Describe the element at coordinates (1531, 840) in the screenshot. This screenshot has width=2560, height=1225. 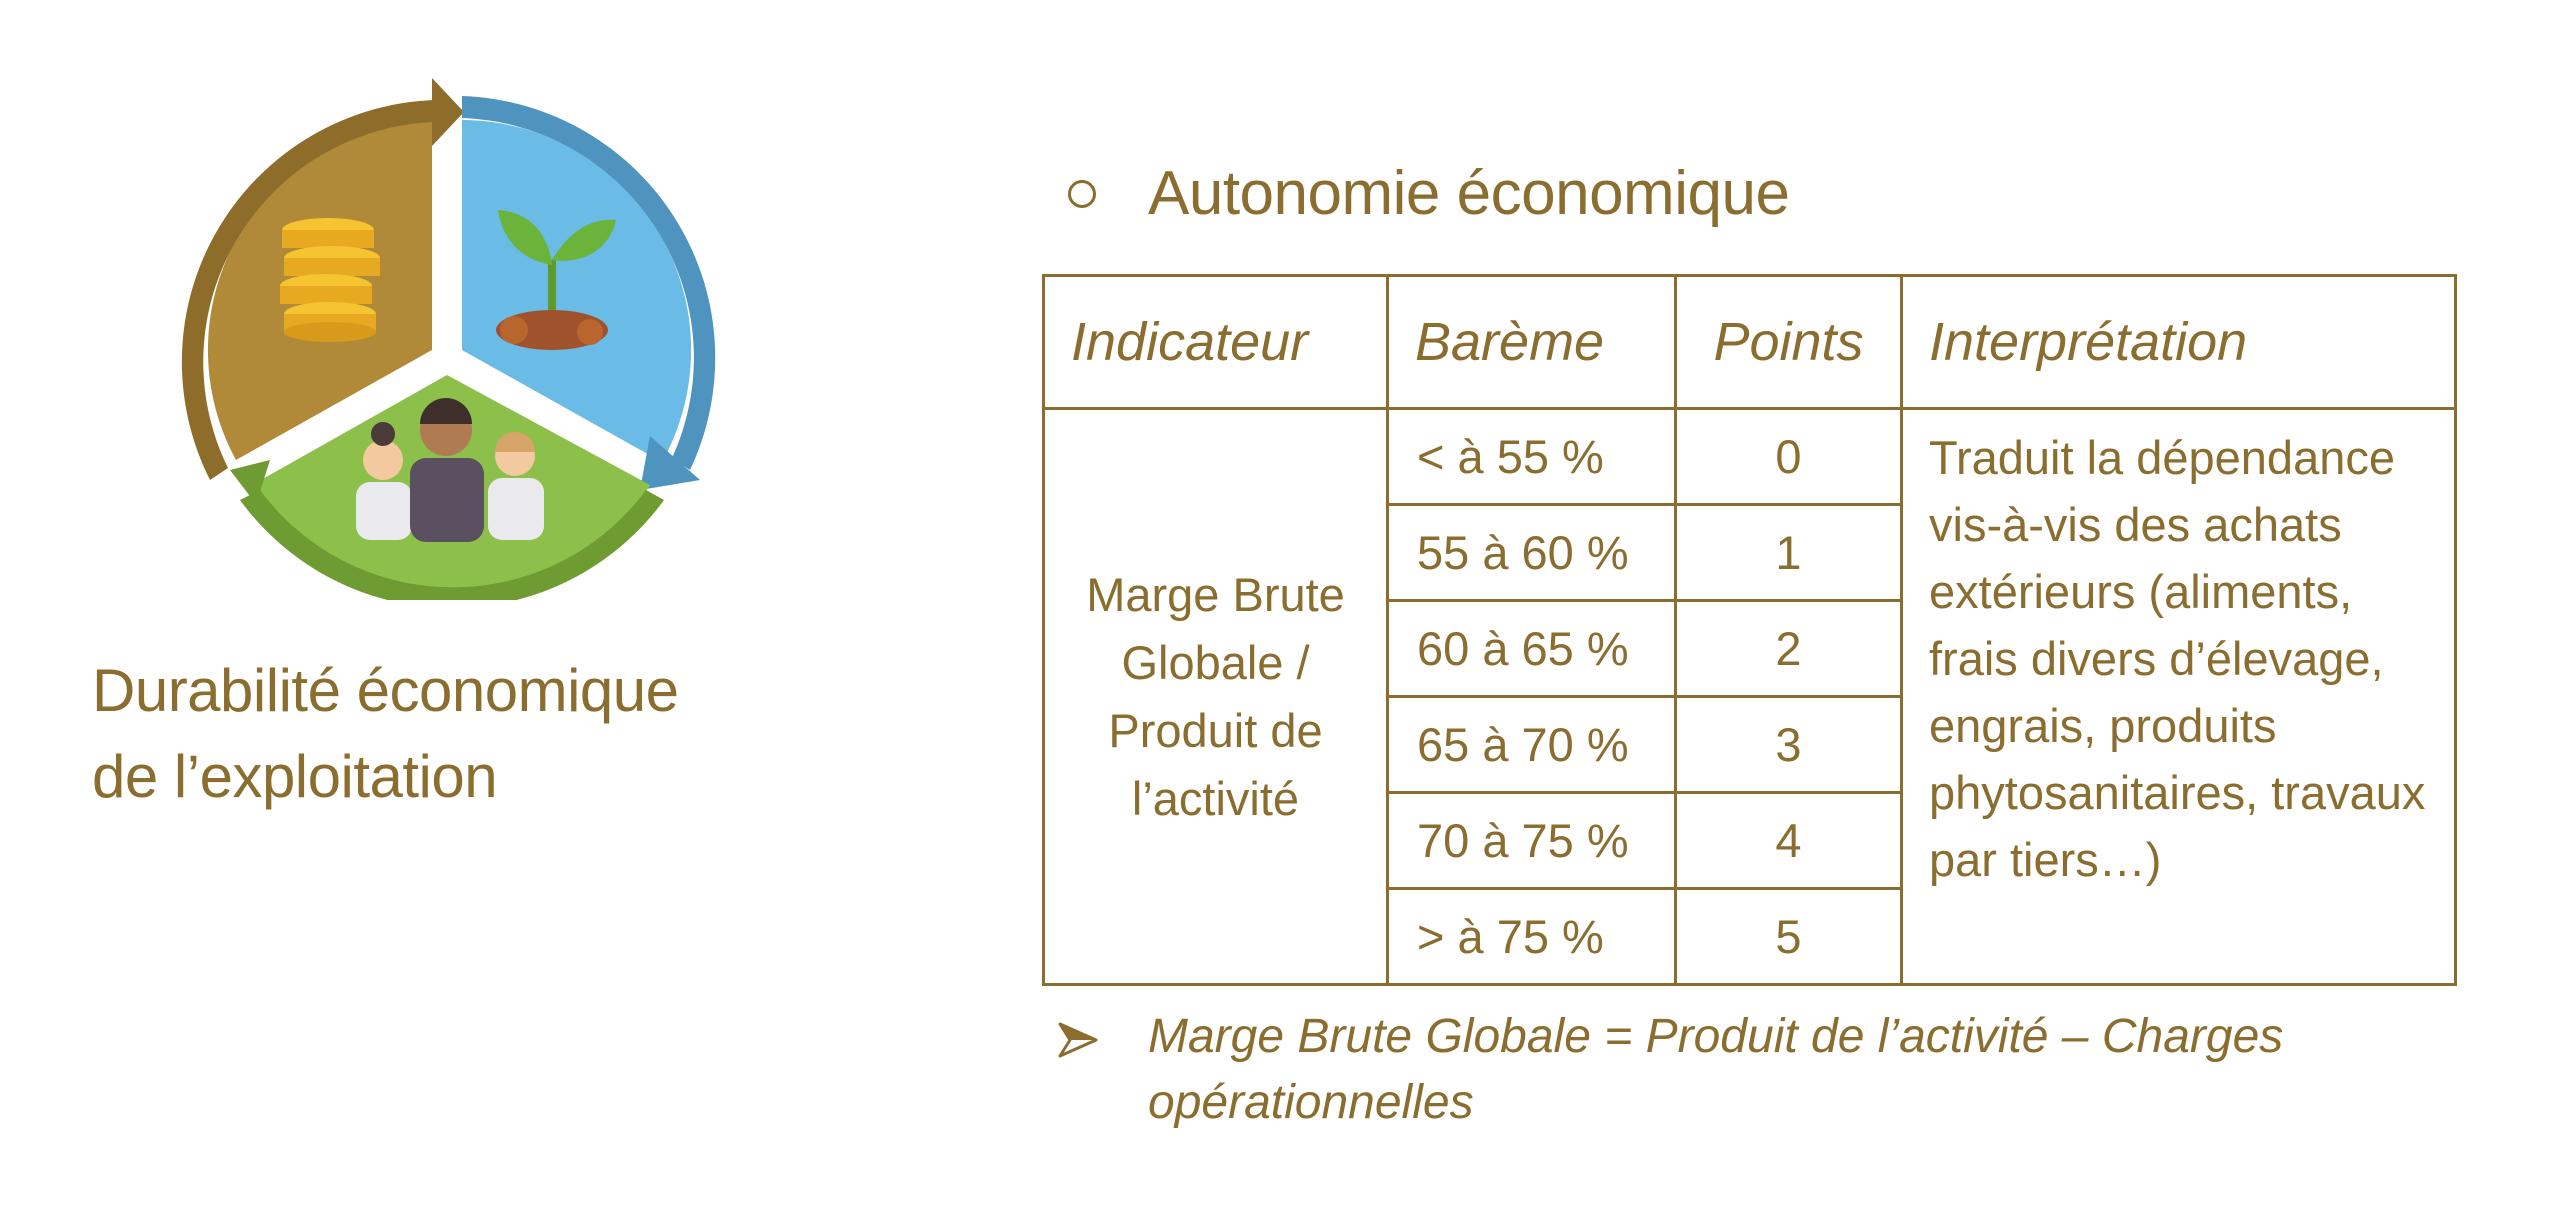
I see `bareme-cell: 70 à 75 %` at that location.